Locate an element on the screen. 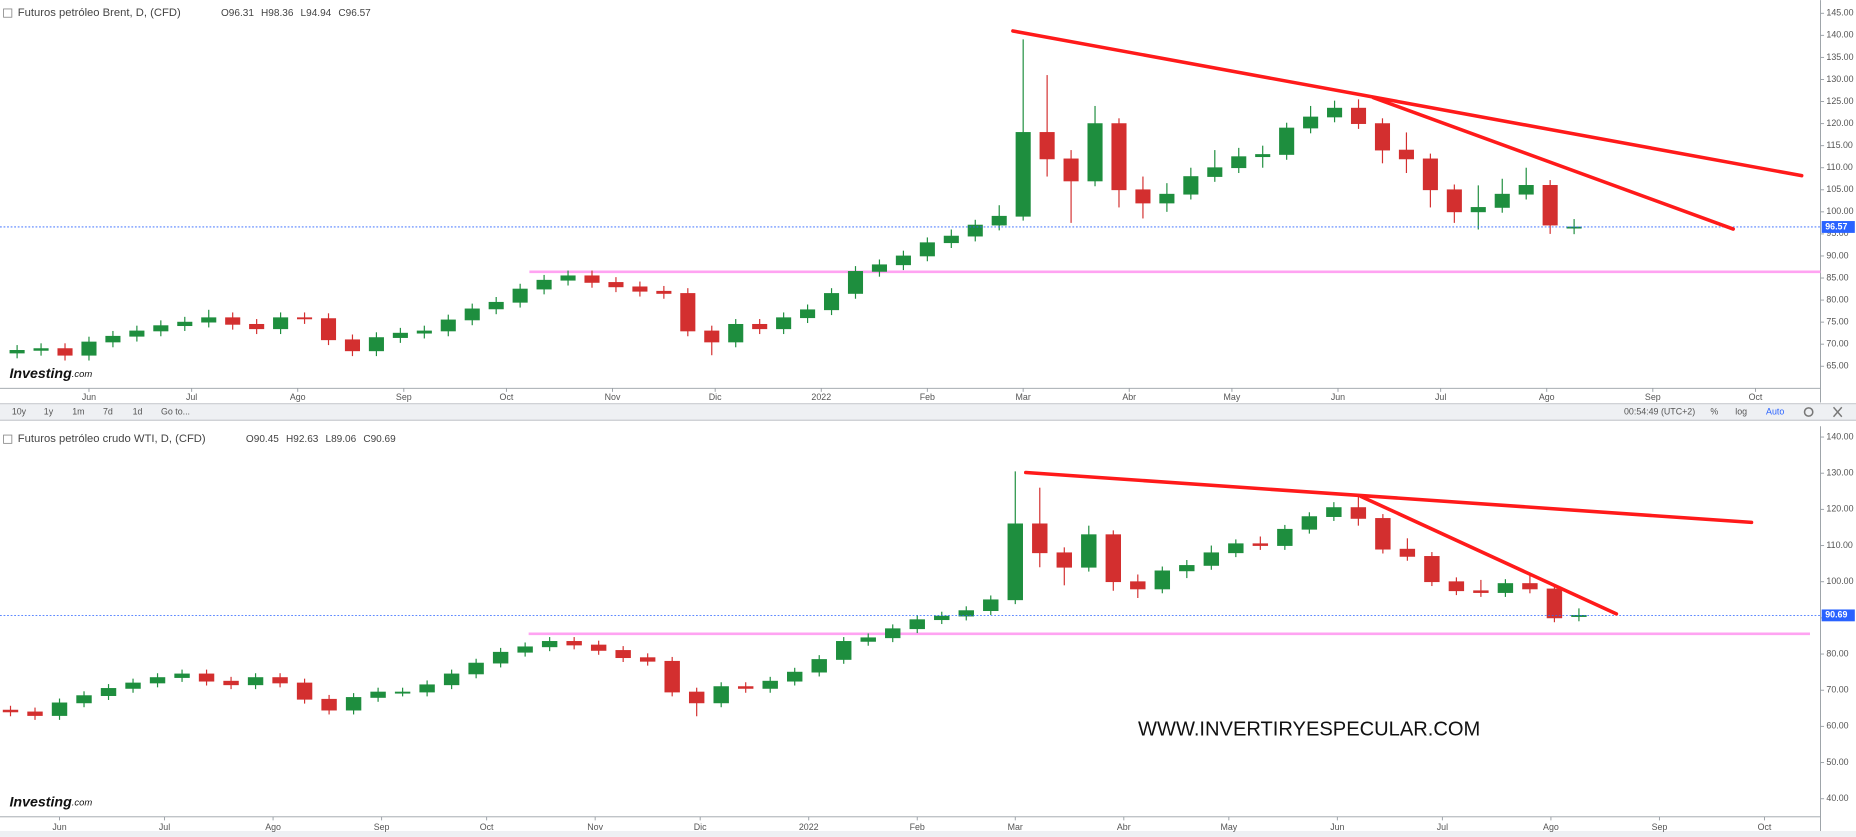  x-tick-label: Dic is located at coordinates (715, 397).